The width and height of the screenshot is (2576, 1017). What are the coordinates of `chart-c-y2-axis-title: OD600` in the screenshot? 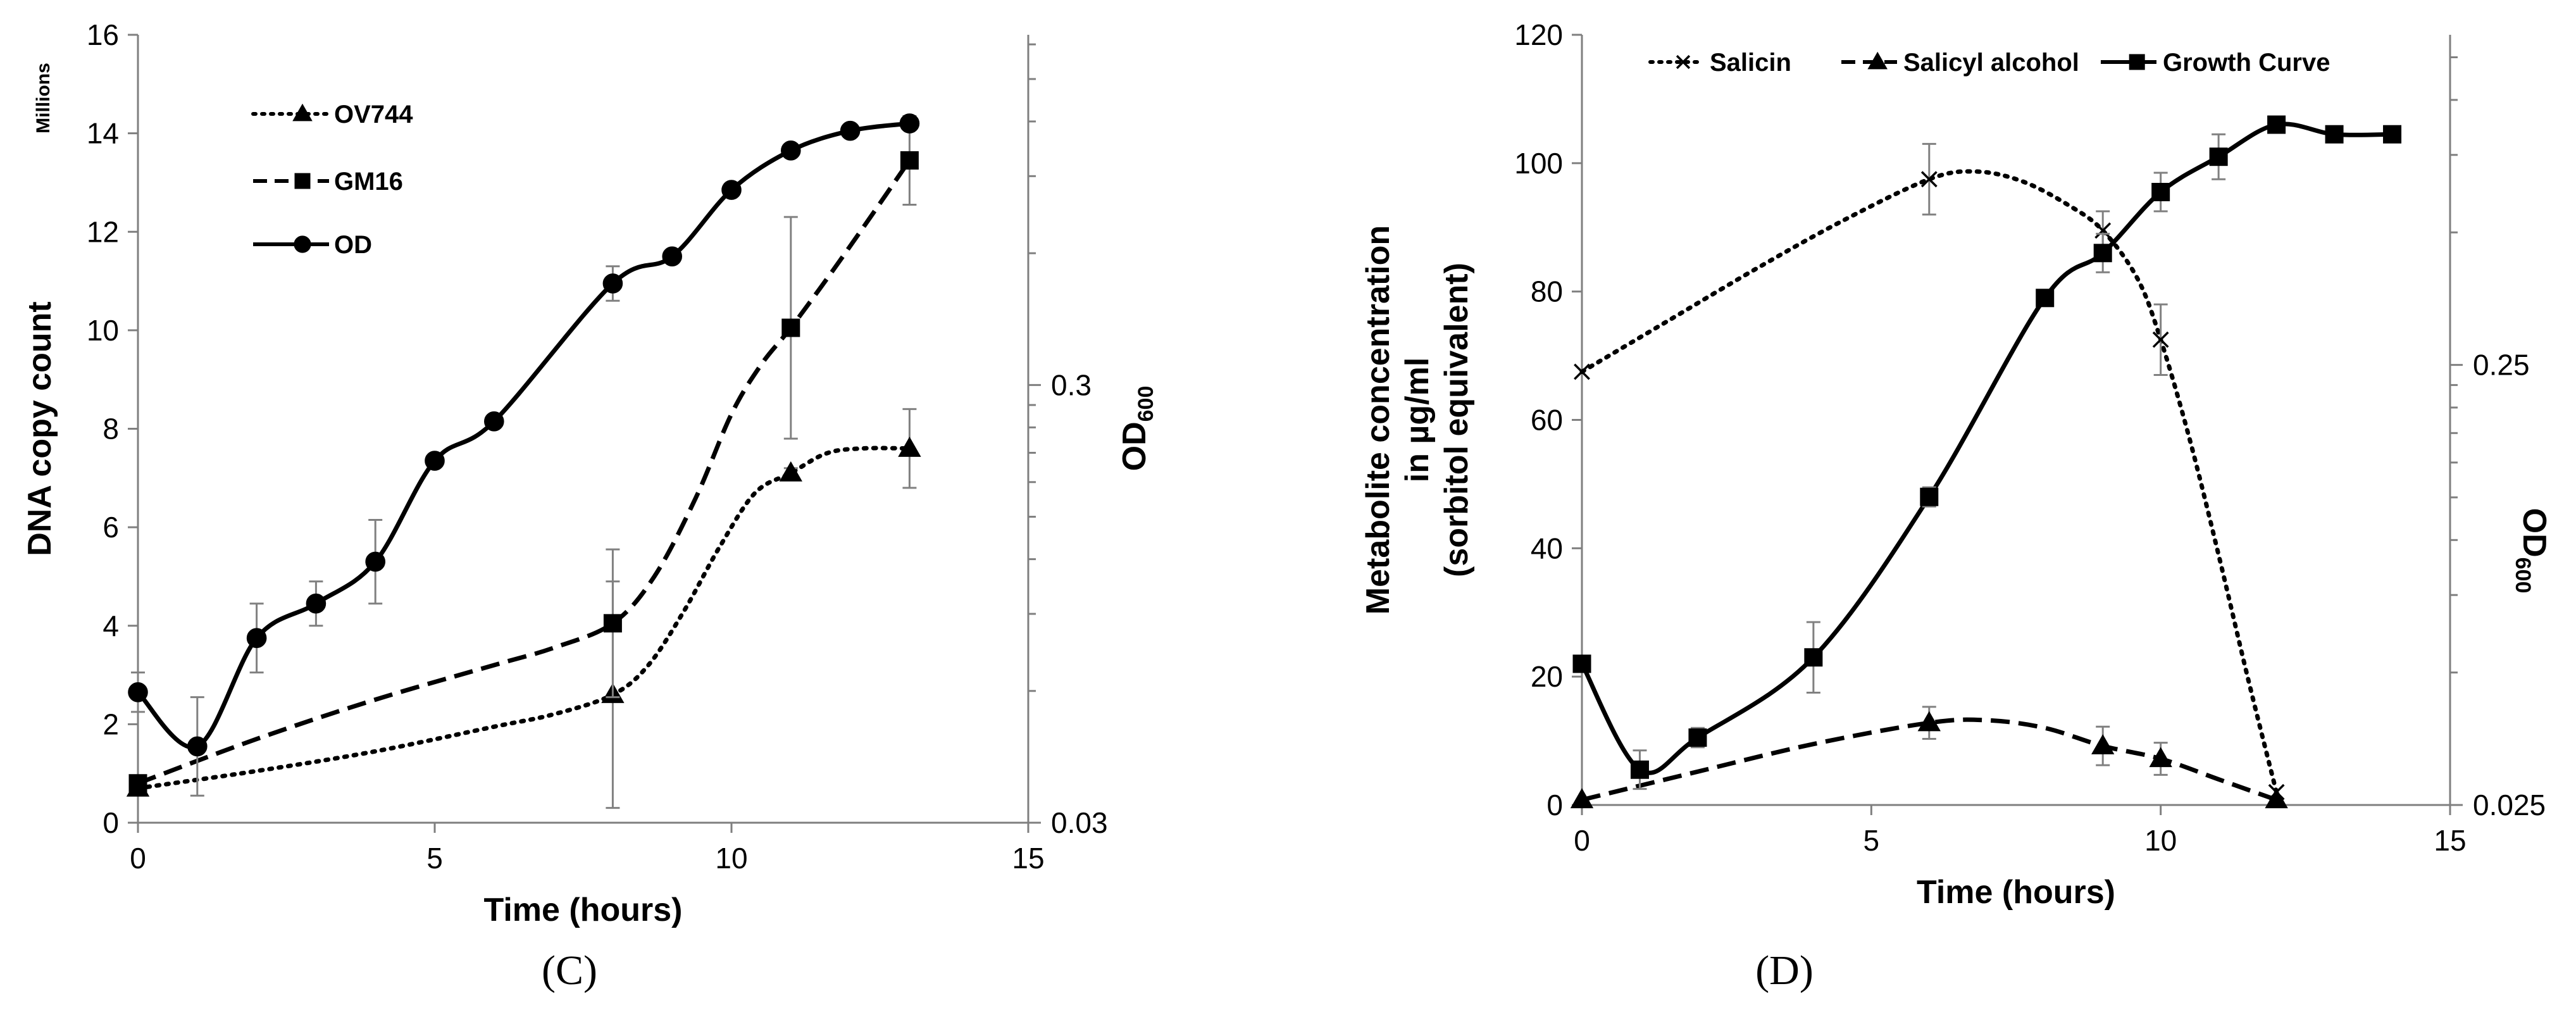 It's located at (1137, 428).